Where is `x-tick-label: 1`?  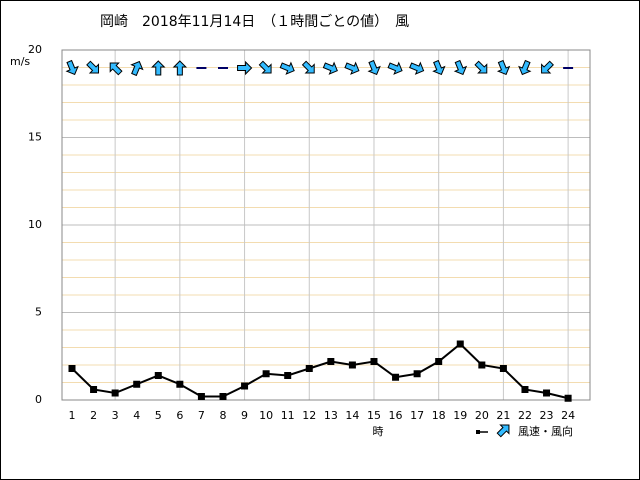 x-tick-label: 1 is located at coordinates (72, 415).